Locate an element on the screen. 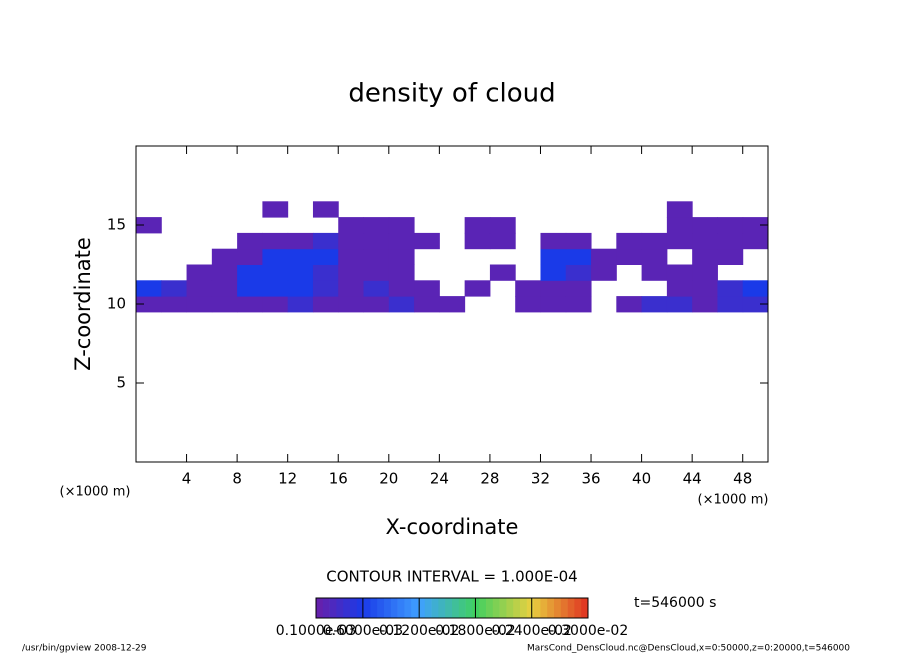 The image size is (904, 654). x-tick-label: 32 is located at coordinates (540, 479).